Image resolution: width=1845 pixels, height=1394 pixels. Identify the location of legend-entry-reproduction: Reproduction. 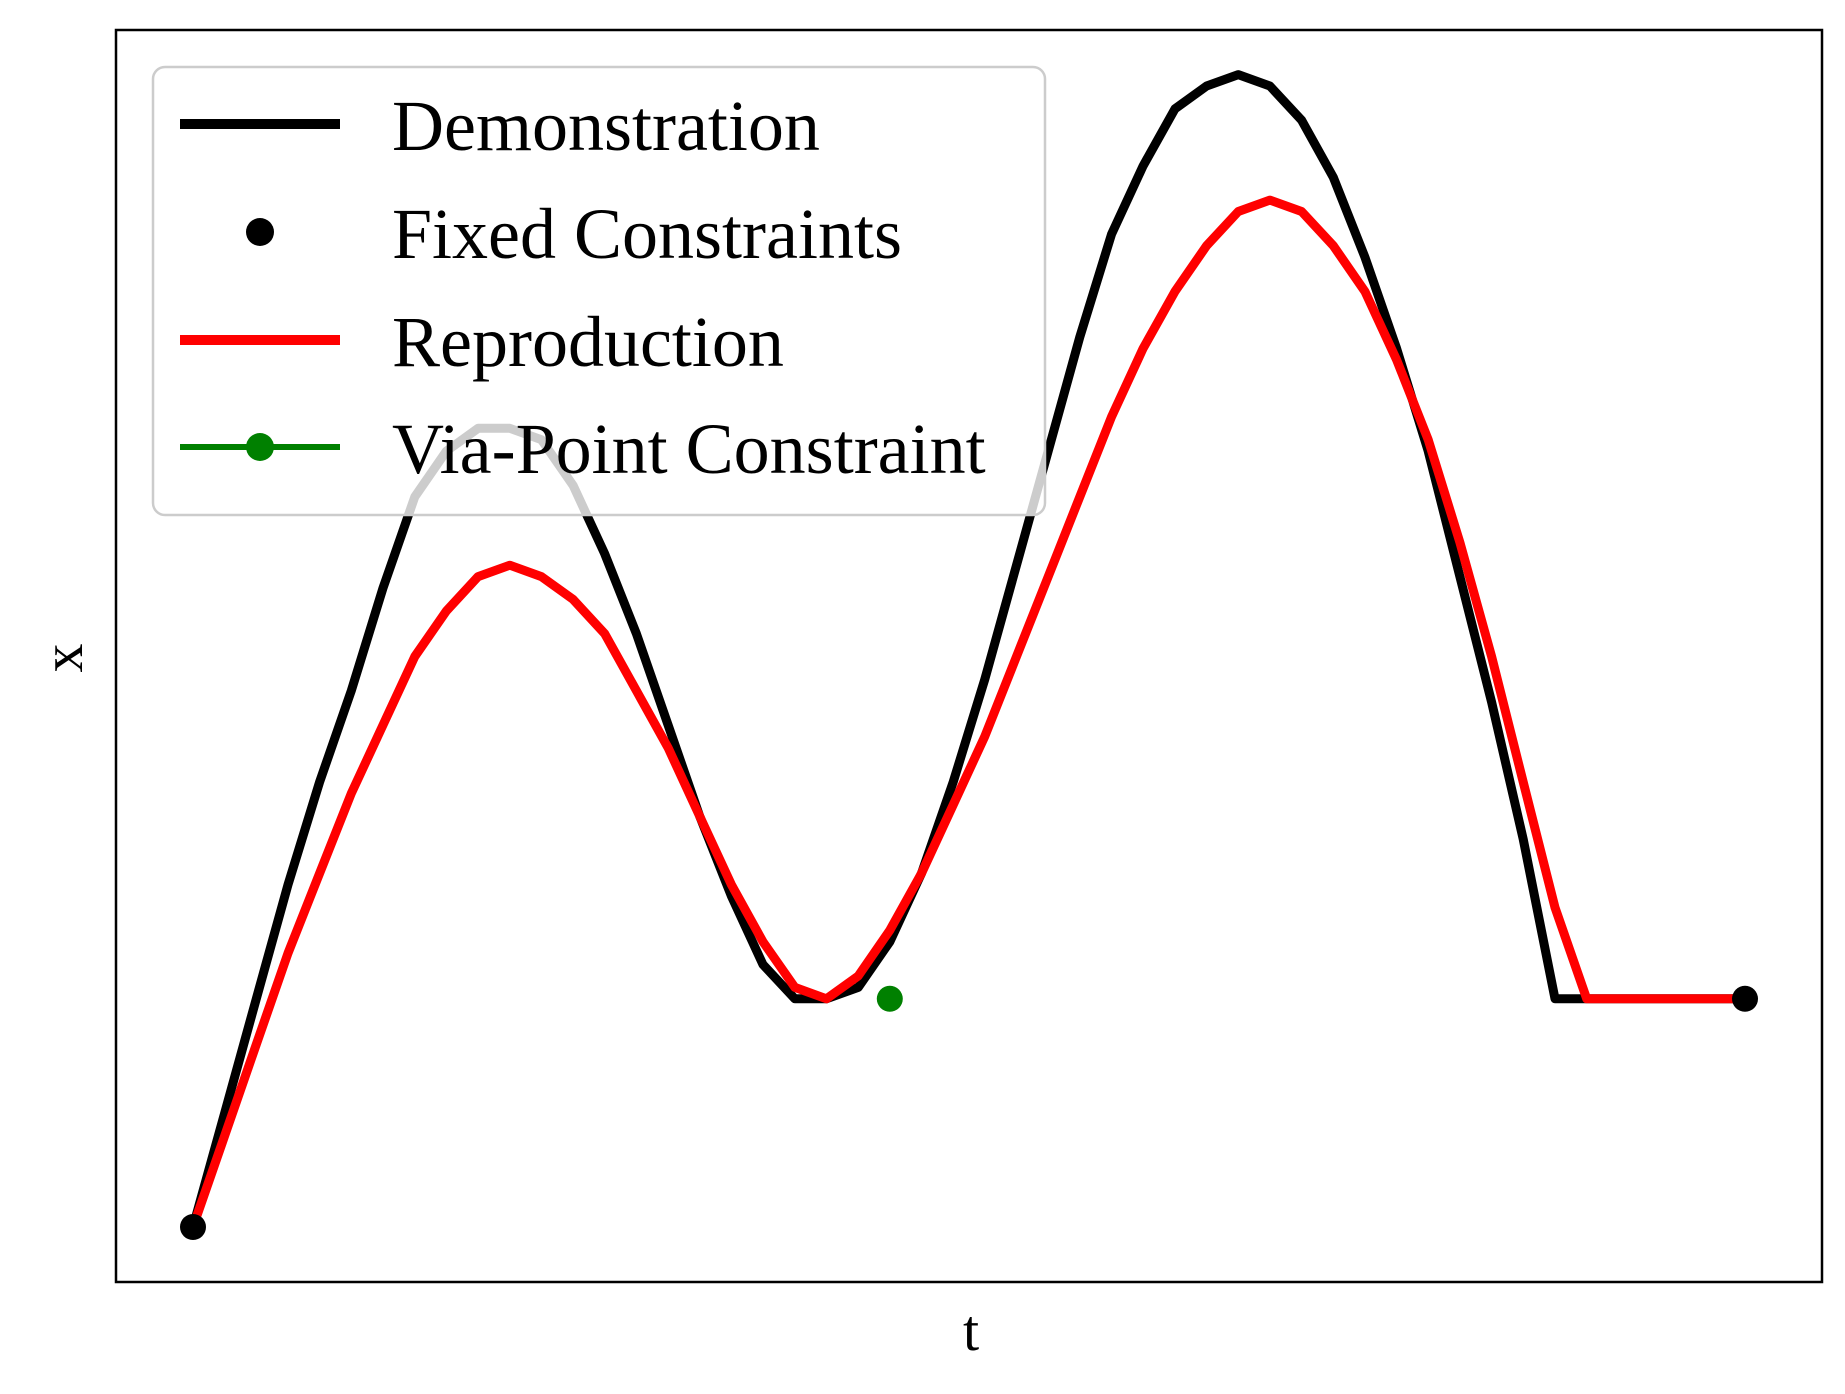
(482, 342).